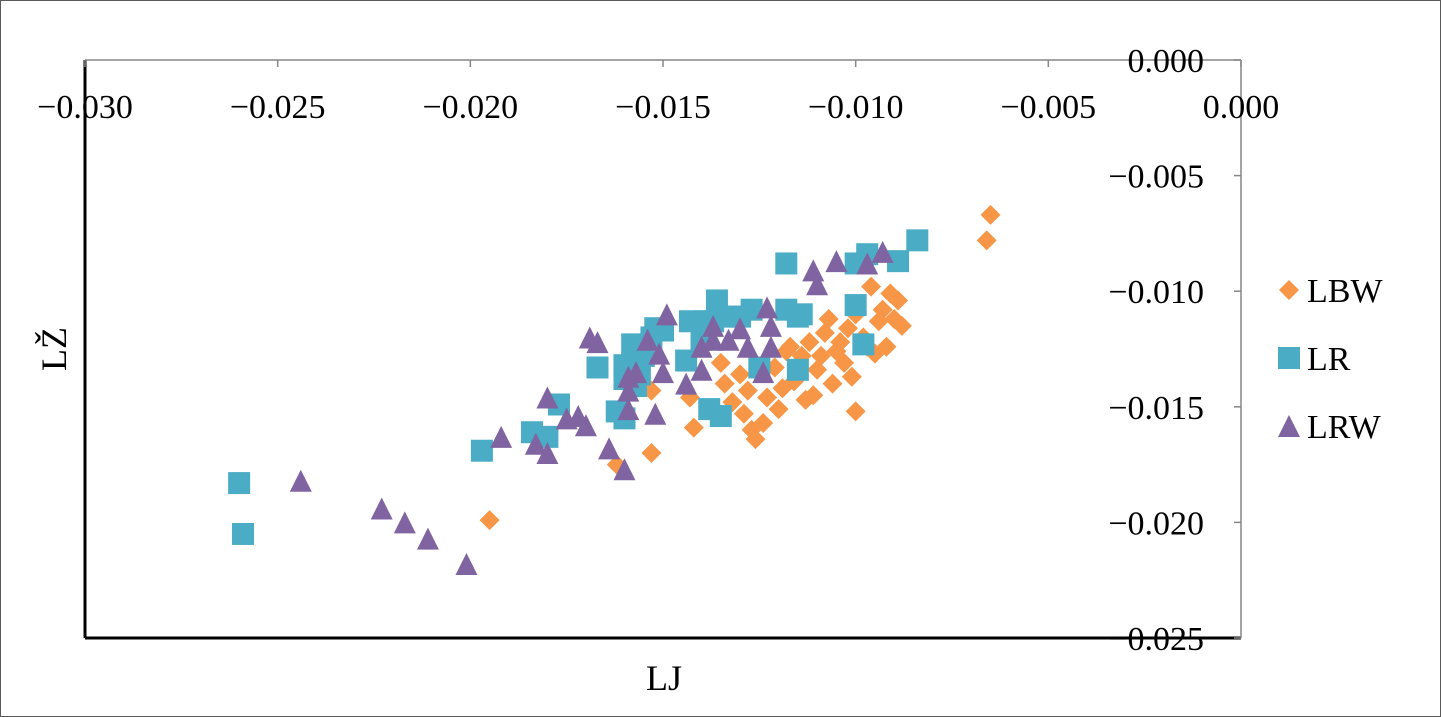 The width and height of the screenshot is (1441, 717). I want to click on x-tick-label: −0.010, so click(856, 107).